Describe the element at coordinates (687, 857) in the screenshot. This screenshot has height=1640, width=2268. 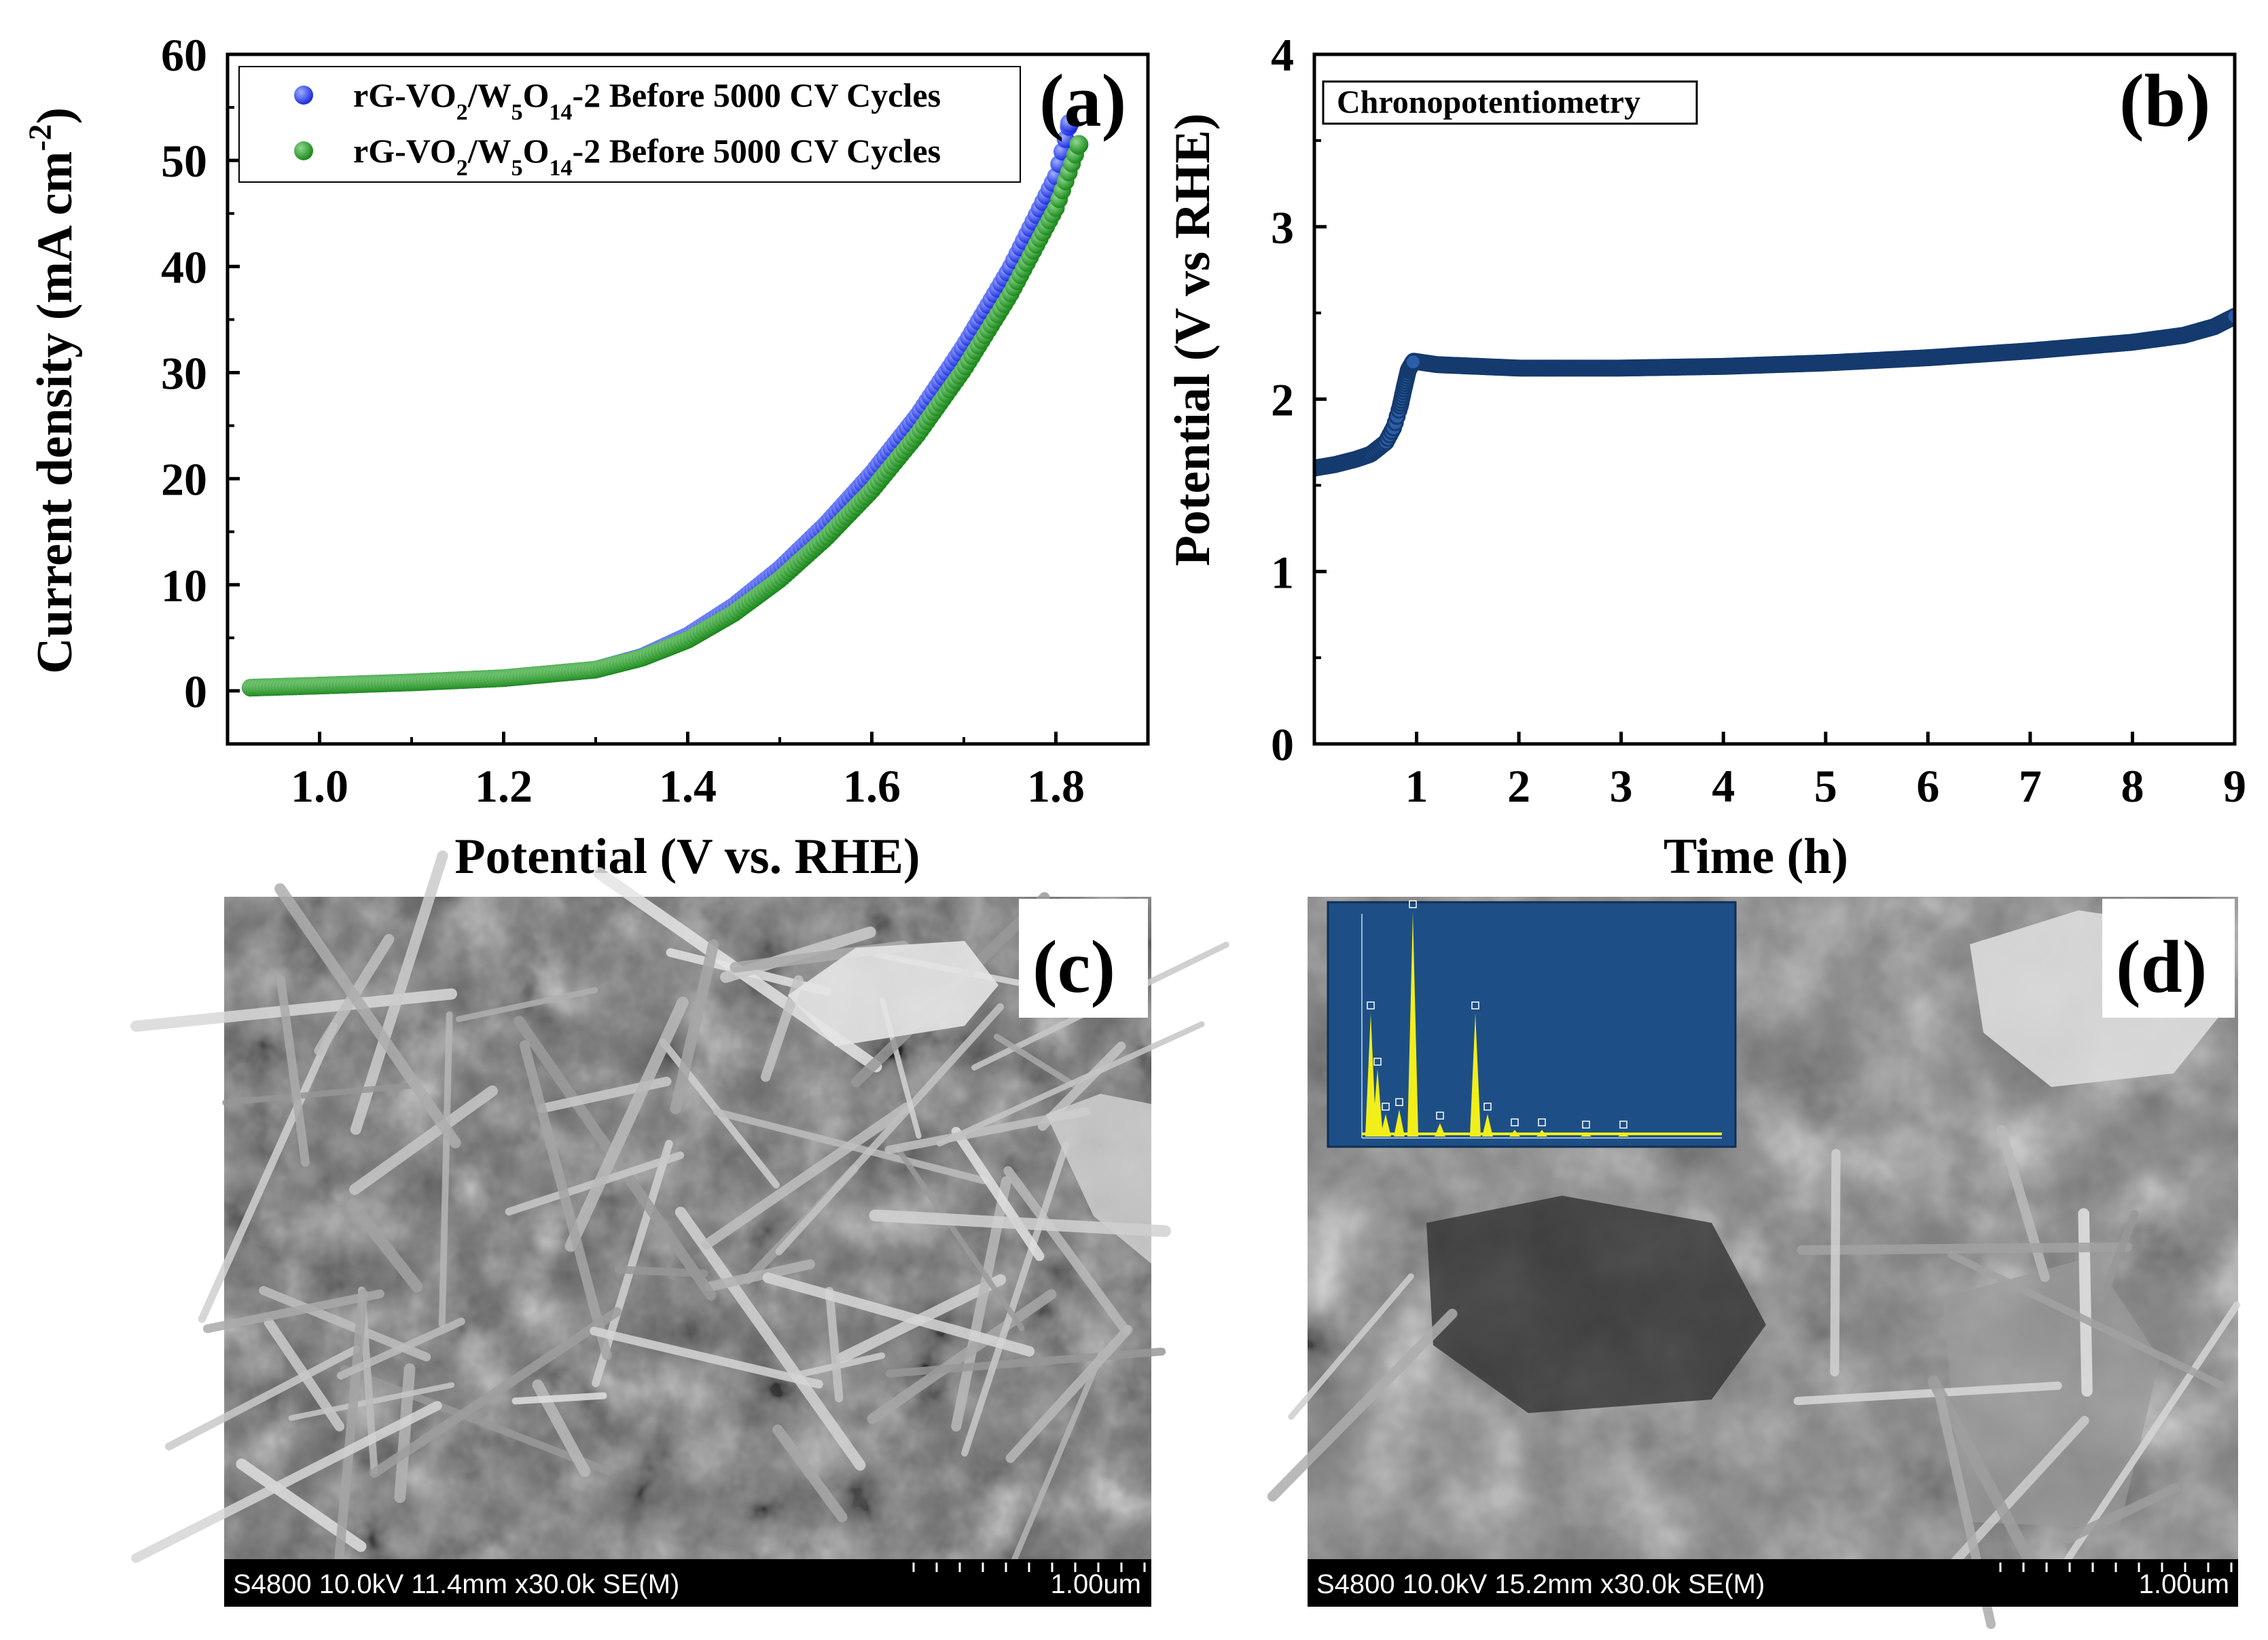
I see `panel-a-x-axis-label: Potential (V vs. RHE)` at that location.